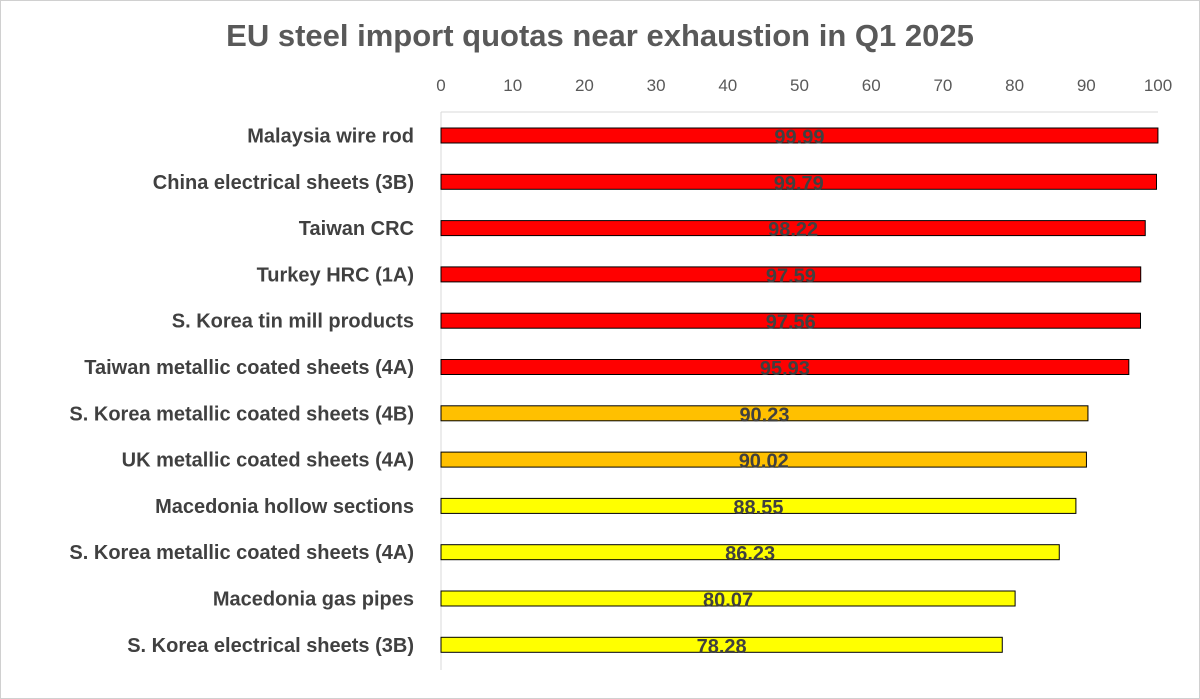 Image resolution: width=1200 pixels, height=699 pixels. I want to click on data-label: 99.99, so click(799, 138).